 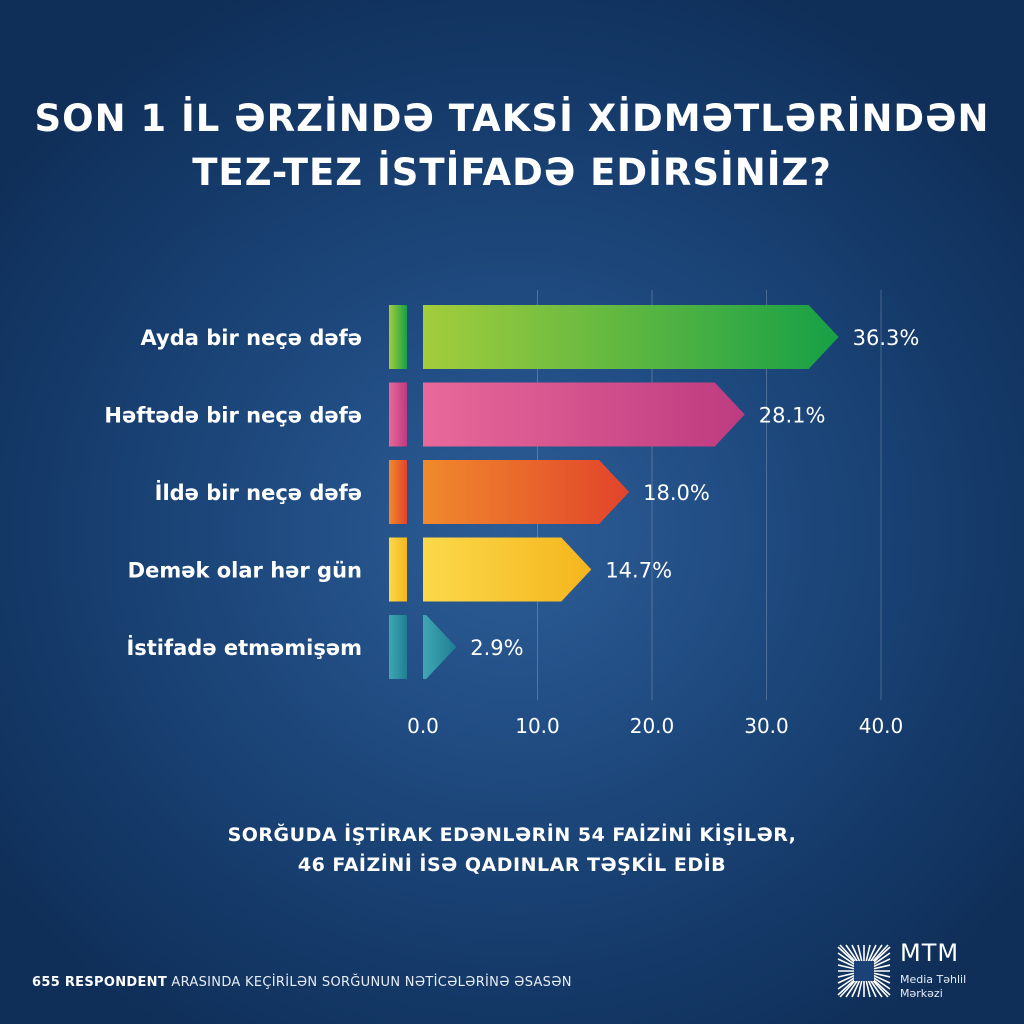 I want to click on category-label: Həftədə bir neçə dəfə, so click(x=233, y=416).